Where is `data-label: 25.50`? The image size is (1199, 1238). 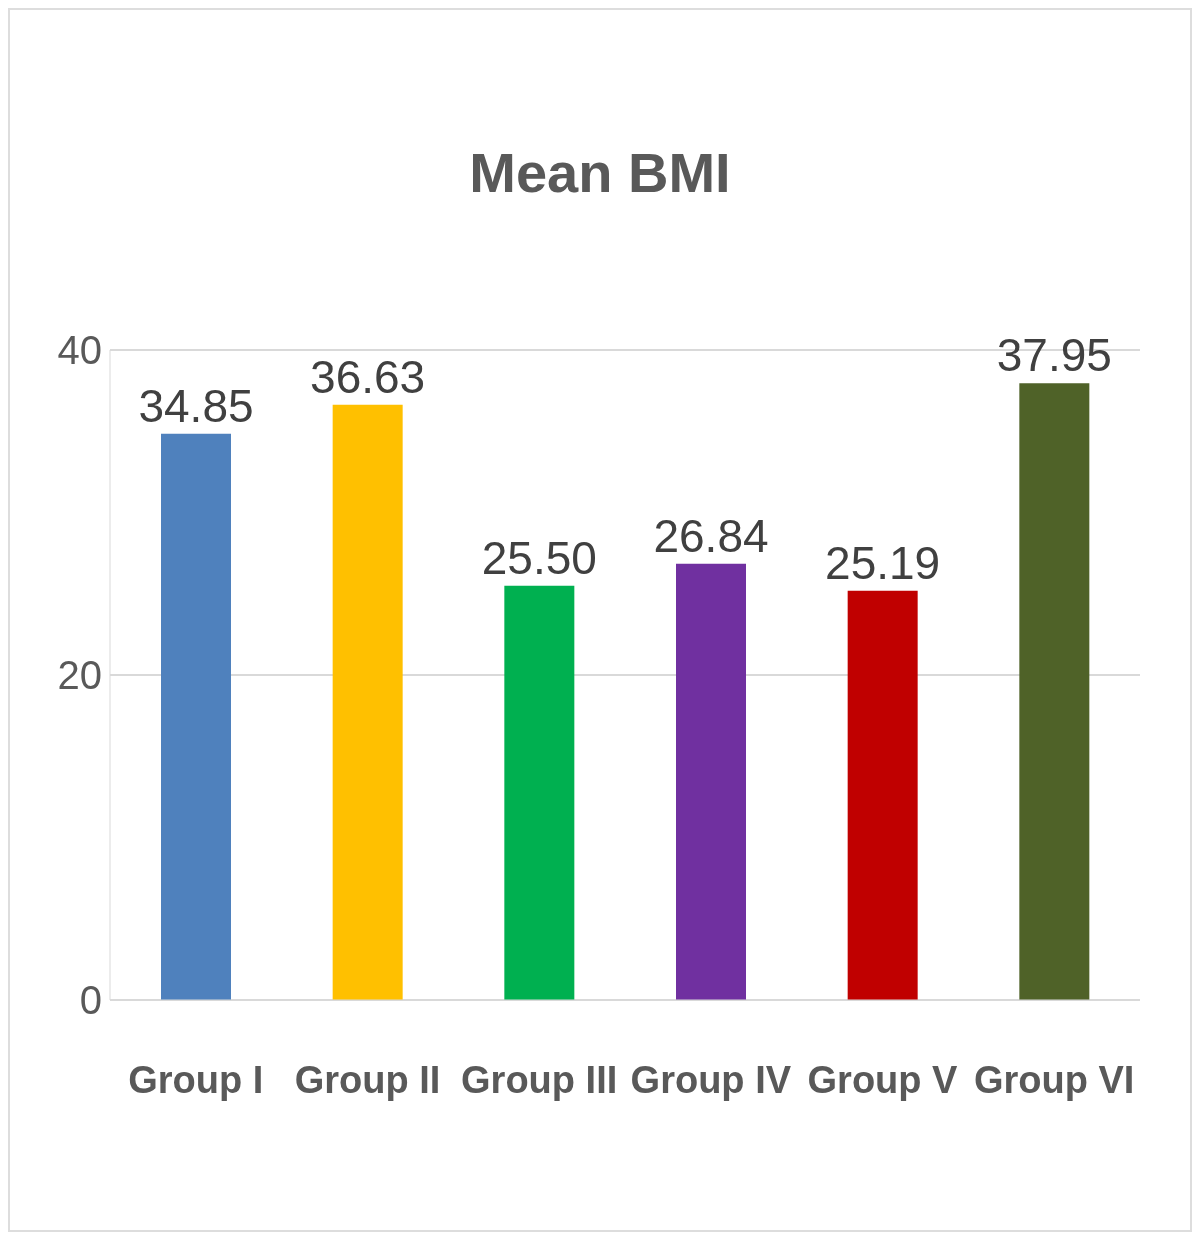 data-label: 25.50 is located at coordinates (539, 557).